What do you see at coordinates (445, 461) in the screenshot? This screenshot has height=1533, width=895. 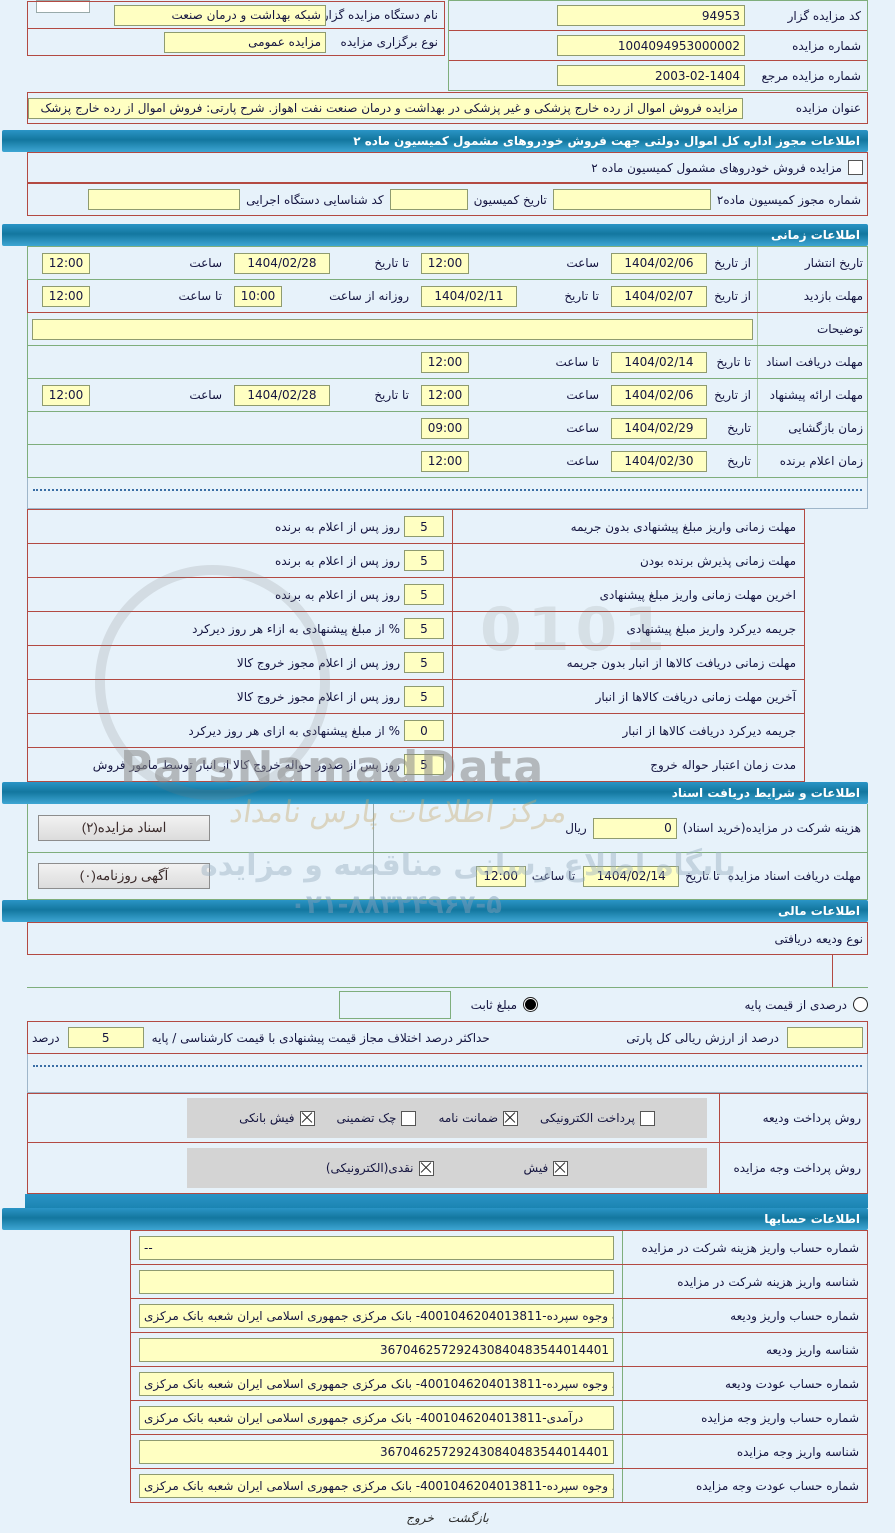 I see `winner-hour-input: 12:00` at bounding box center [445, 461].